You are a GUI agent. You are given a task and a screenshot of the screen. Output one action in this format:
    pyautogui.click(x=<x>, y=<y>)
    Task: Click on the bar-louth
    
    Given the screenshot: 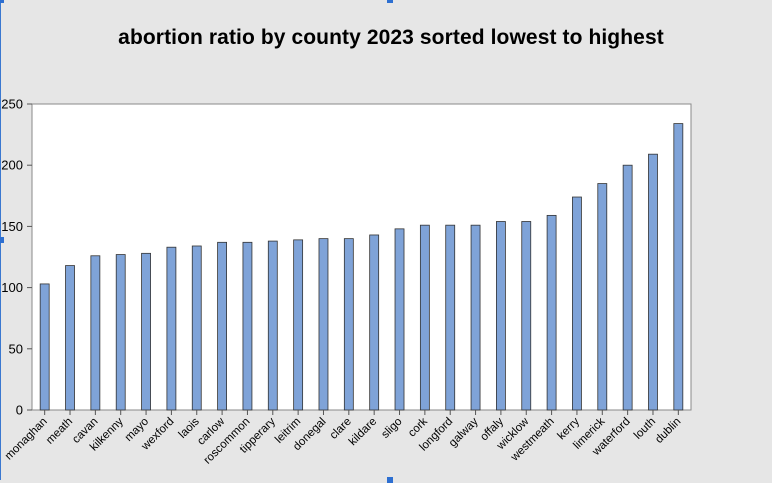 What is the action you would take?
    pyautogui.click(x=653, y=282)
    